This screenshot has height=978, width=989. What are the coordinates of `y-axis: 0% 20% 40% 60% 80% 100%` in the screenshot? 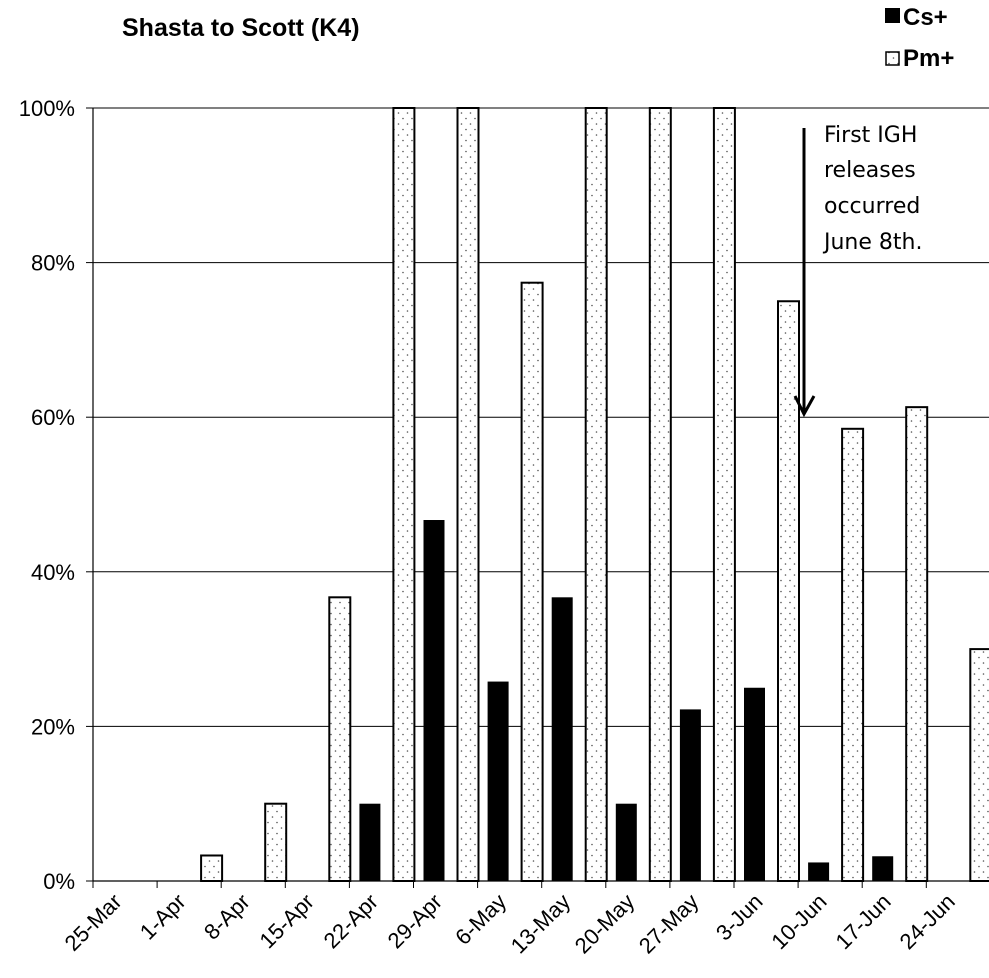 It's located at (56, 495).